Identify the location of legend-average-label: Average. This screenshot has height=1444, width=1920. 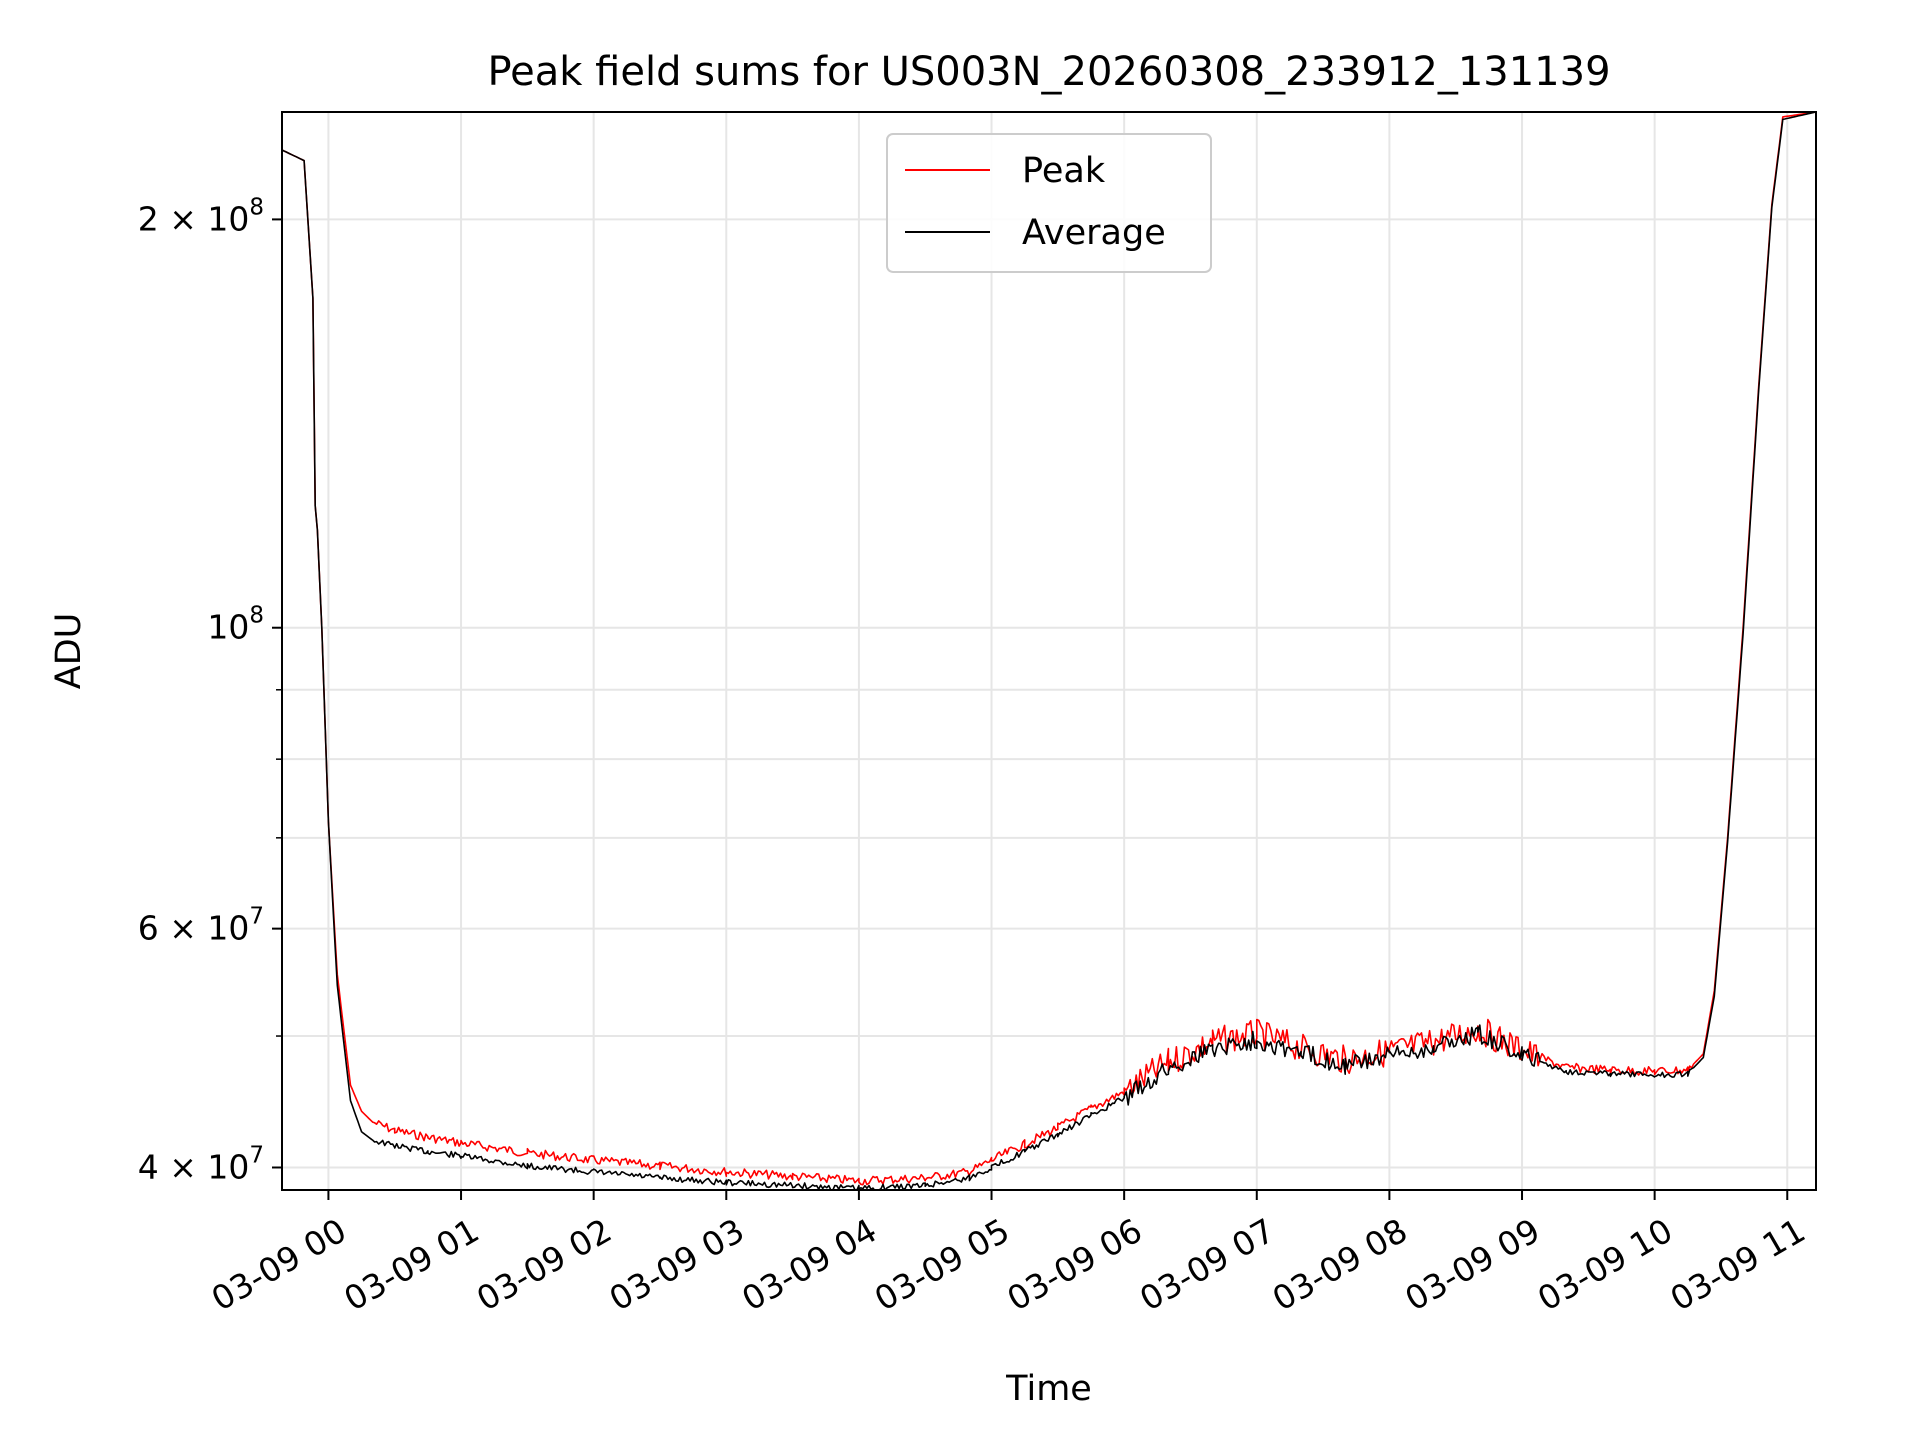
(1094, 233).